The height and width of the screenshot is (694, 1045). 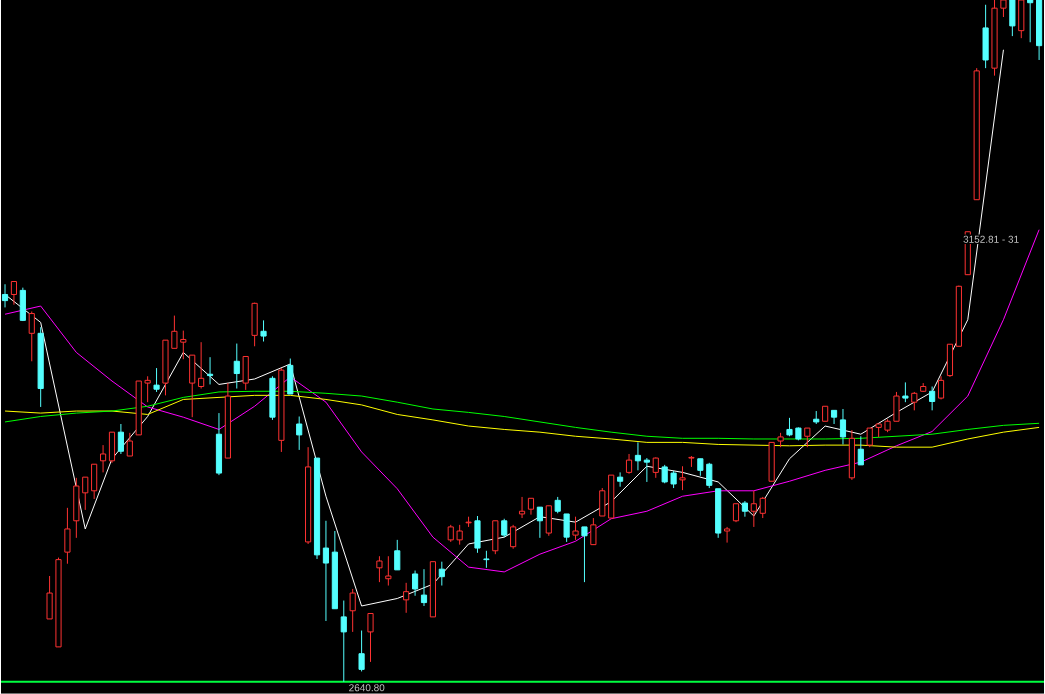 I want to click on text: 2640.80, so click(x=367, y=688).